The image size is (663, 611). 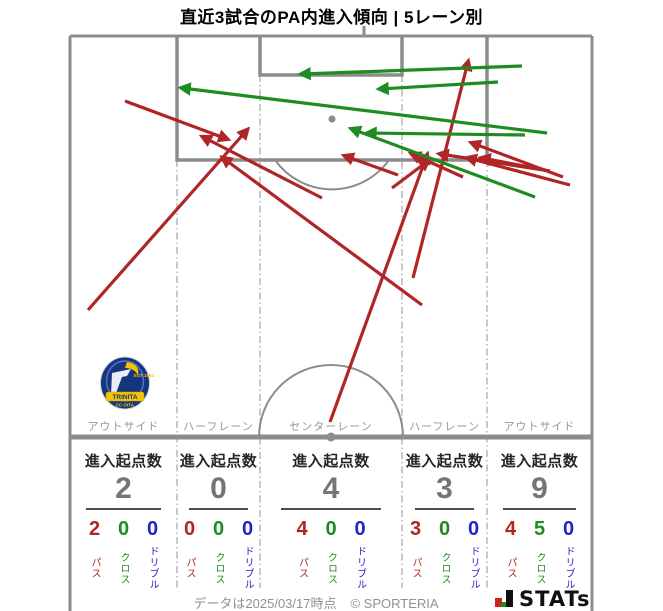 What do you see at coordinates (331, 514) in the screenshot?
I see `stat-column-center: 進入起点数 4 4 パス 0 クロス 0 ドリブル` at bounding box center [331, 514].